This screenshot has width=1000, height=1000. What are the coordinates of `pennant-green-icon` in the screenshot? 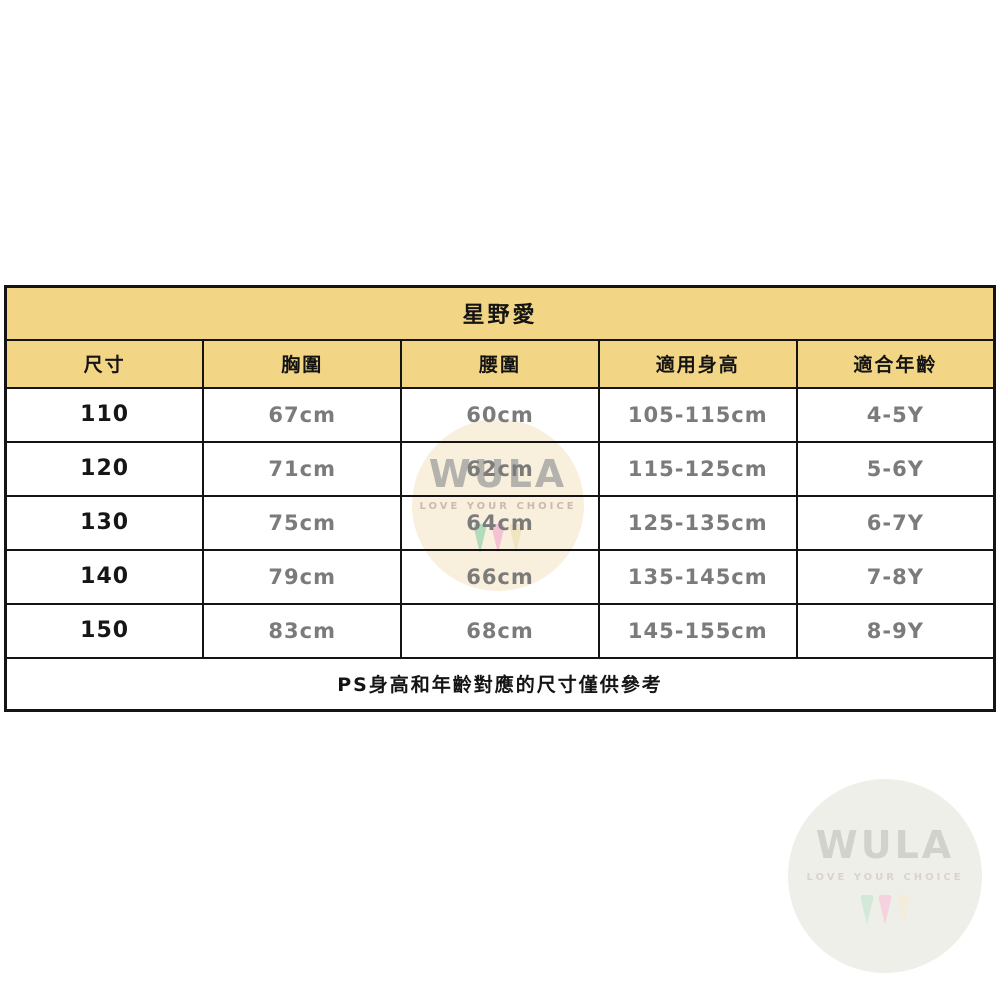 It's located at (867, 909).